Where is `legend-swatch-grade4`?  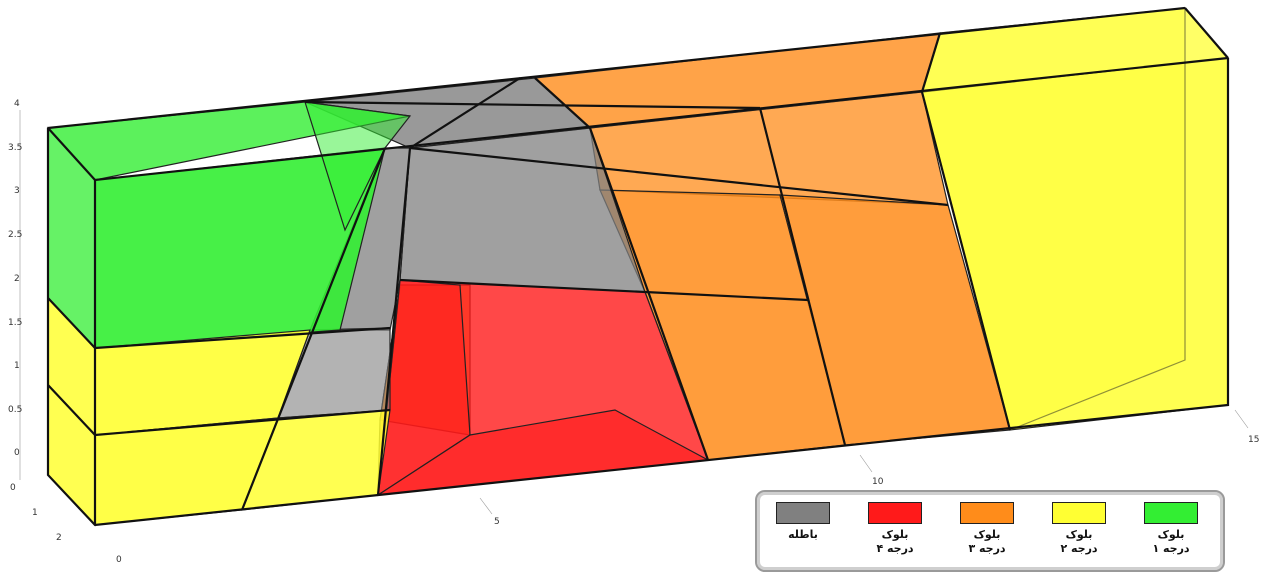
legend-swatch-grade4 is located at coordinates (895, 513).